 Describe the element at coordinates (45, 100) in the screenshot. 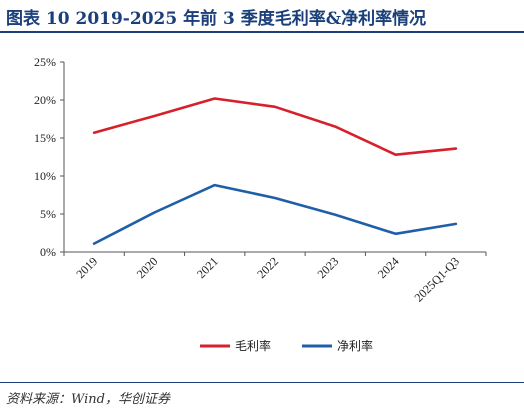

I see `y-tick-label: 20%` at that location.